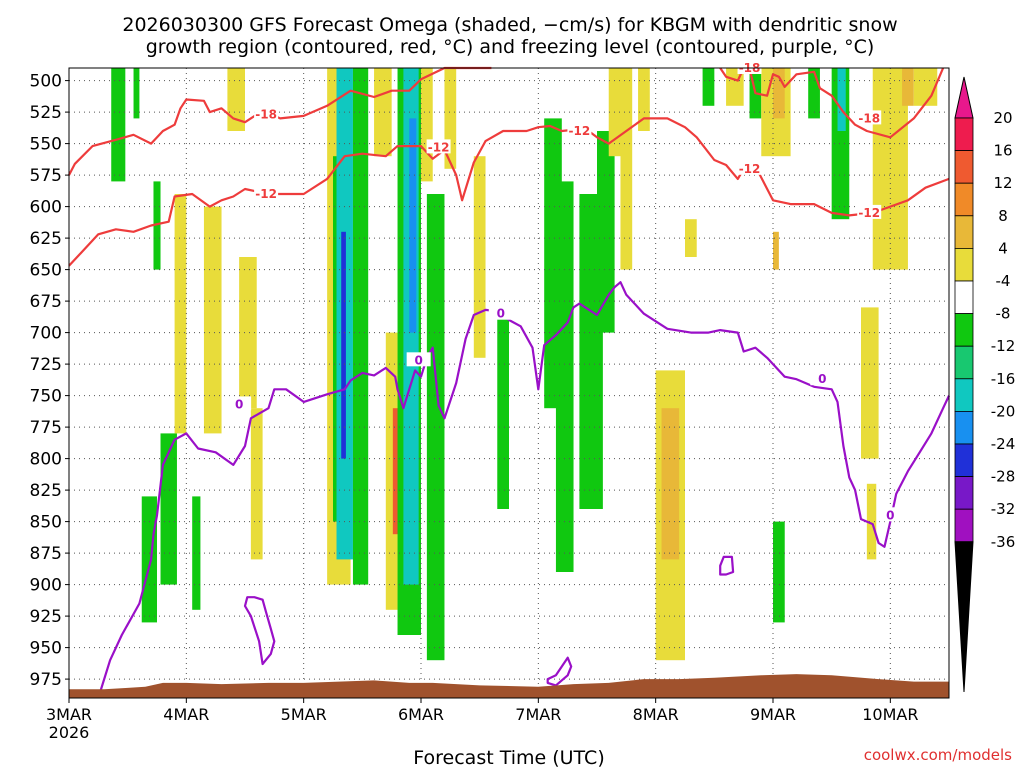  Describe the element at coordinates (1003, 411) in the screenshot. I see `colorbar-label--20: -20` at that location.